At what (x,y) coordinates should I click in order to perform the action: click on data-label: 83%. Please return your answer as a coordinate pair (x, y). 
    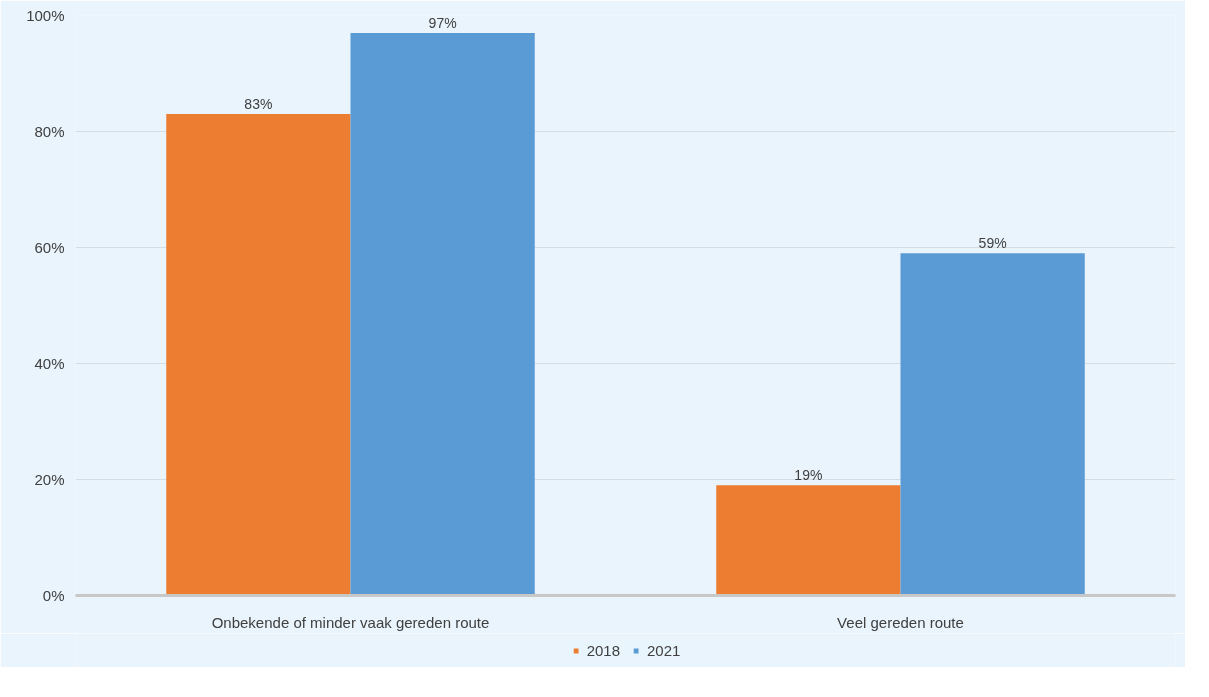
    Looking at the image, I should click on (258, 104).